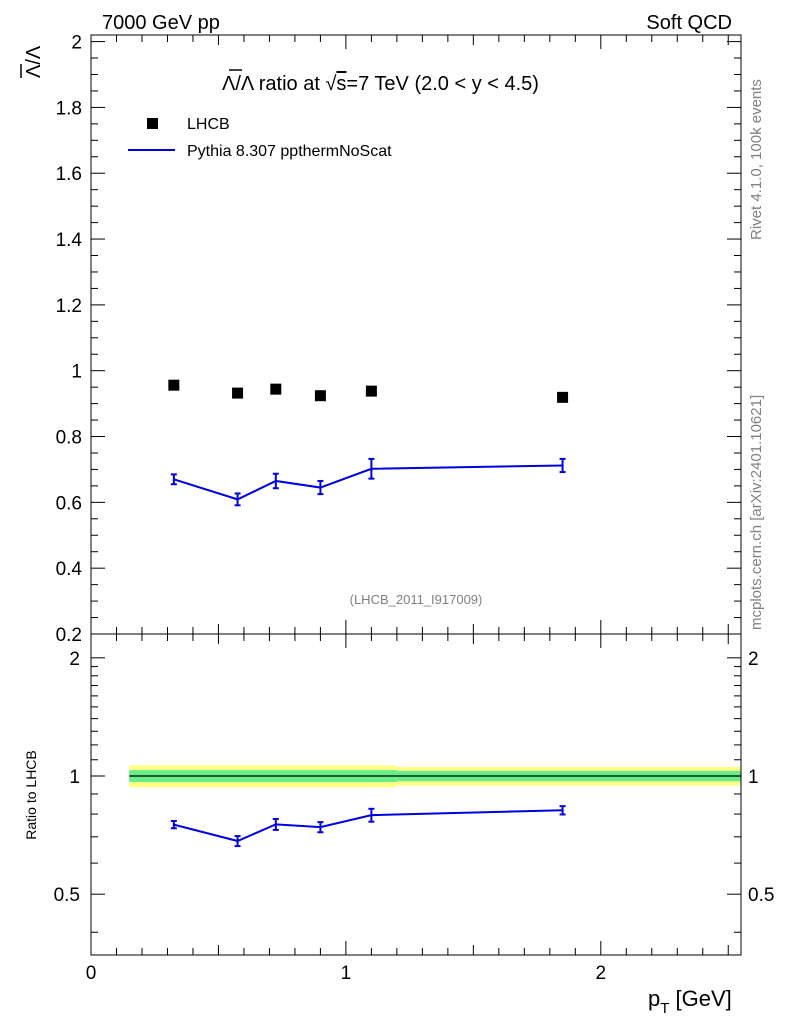  I want to click on ratio-pythia-line, so click(368, 826).